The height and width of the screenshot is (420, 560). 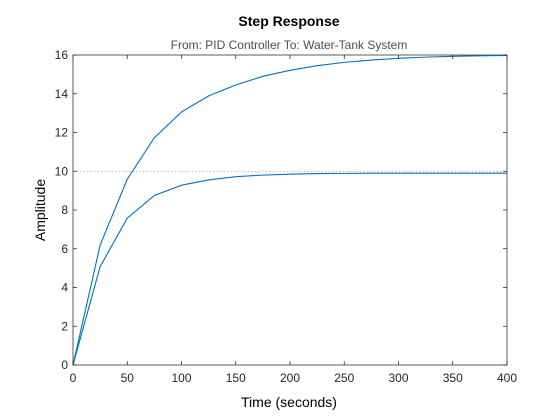 I want to click on y-tick-label: 2, so click(x=64, y=326).